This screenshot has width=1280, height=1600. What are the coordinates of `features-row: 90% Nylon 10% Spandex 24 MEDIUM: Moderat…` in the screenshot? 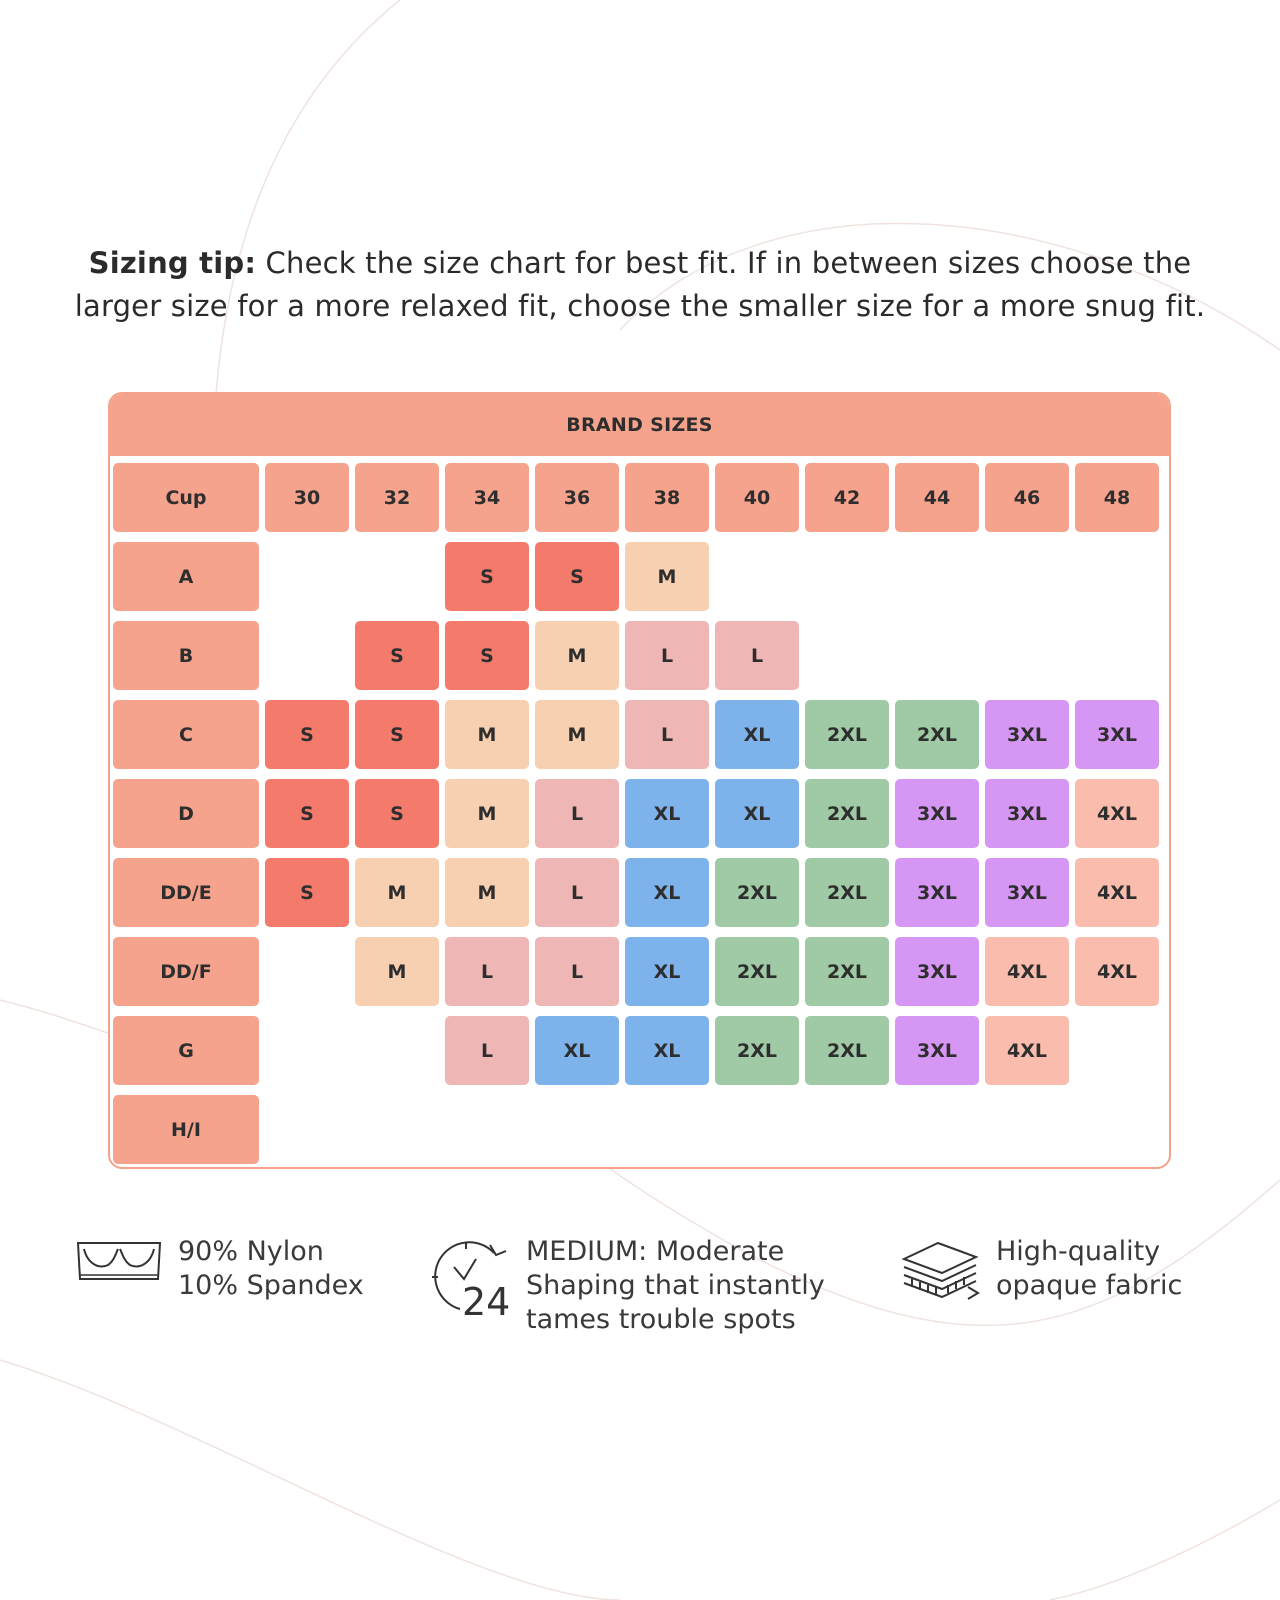 It's located at (640, 1295).